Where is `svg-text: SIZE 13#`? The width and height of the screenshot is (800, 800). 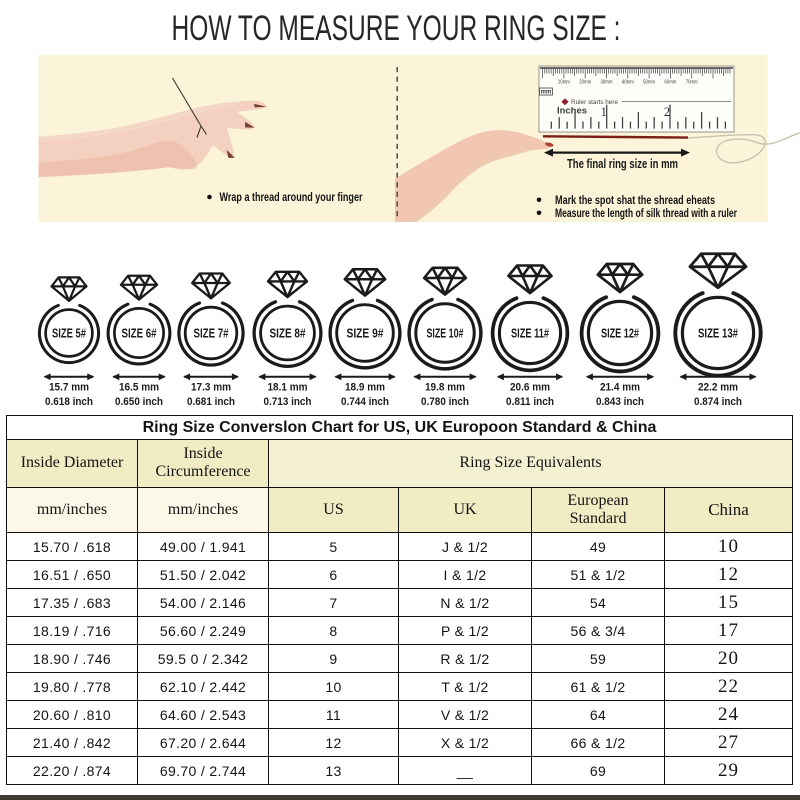
svg-text: SIZE 13# is located at coordinates (718, 334).